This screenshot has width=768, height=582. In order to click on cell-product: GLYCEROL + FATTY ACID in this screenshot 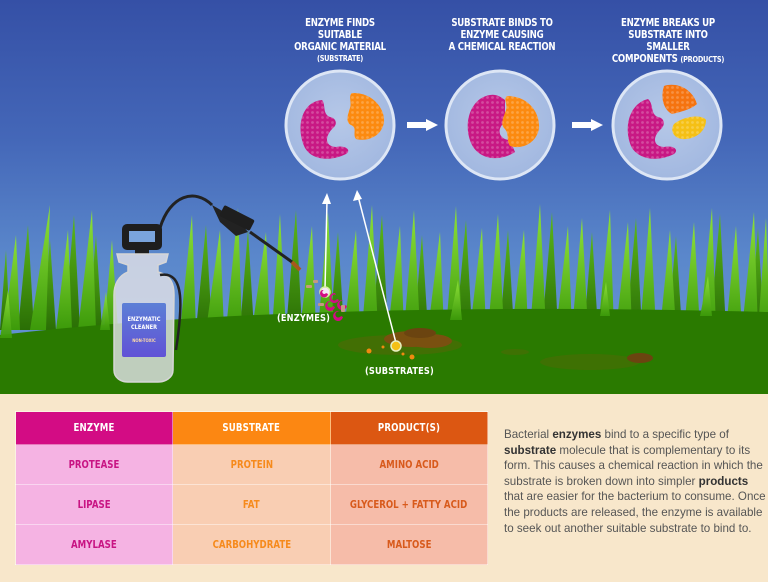, I will do `click(409, 504)`.